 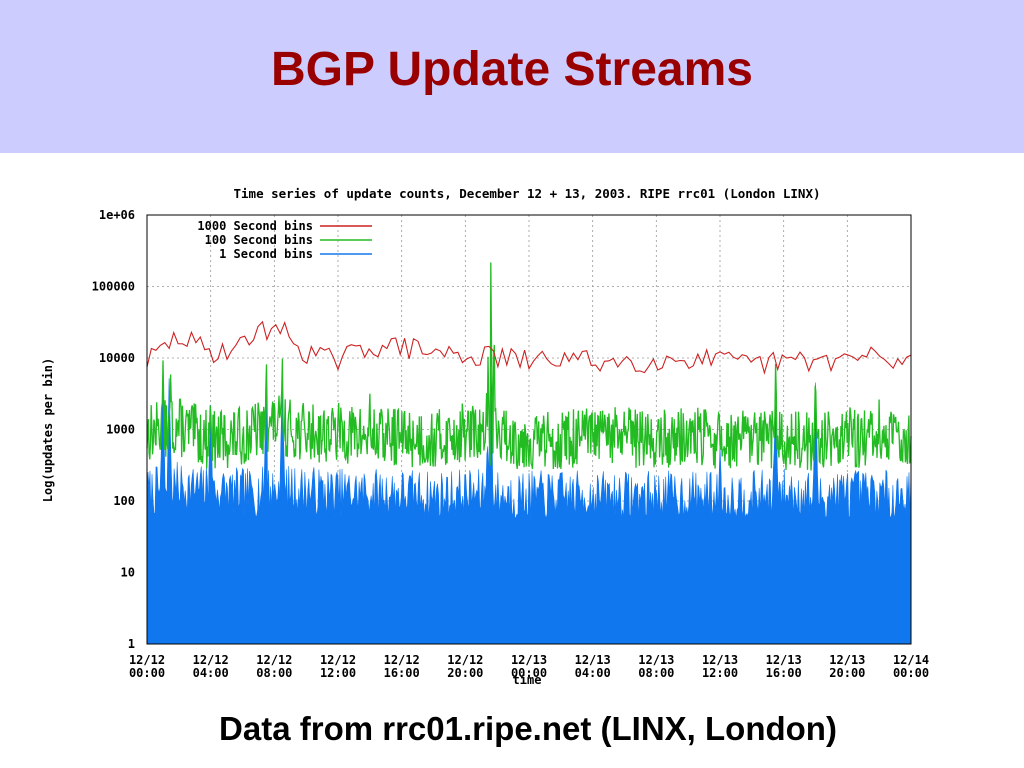 What do you see at coordinates (120, 430) in the screenshot?
I see `y-tick-label: 1000` at bounding box center [120, 430].